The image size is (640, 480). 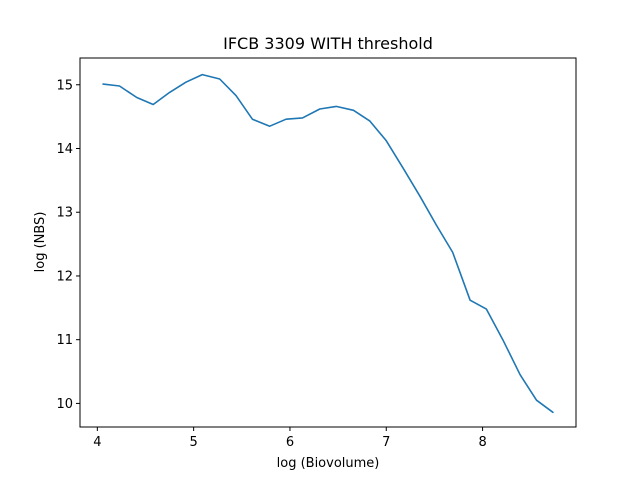 What do you see at coordinates (386, 442) in the screenshot?
I see `x-tick-label: 7` at bounding box center [386, 442].